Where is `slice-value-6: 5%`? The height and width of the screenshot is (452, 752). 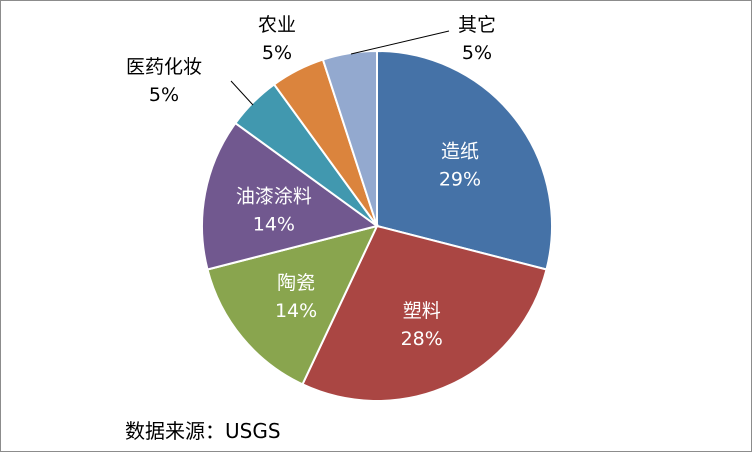 slice-value-6: 5% is located at coordinates (277, 53).